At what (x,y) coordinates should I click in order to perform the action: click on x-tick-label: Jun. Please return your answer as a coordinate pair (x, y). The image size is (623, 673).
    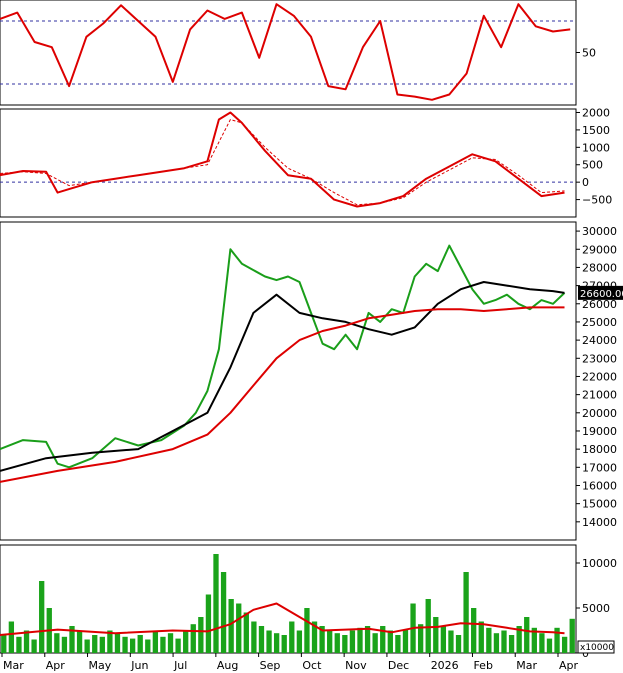
    Looking at the image, I should click on (139, 665).